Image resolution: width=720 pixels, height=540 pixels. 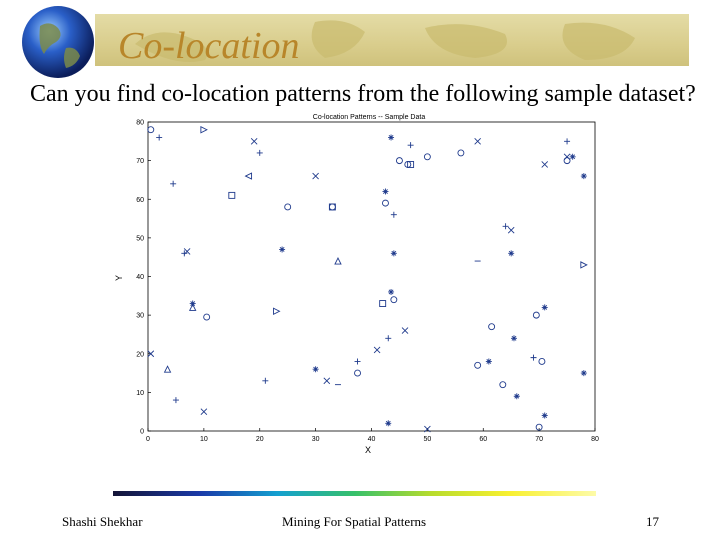 I want to click on y-tick-label: 30, so click(x=140, y=316).